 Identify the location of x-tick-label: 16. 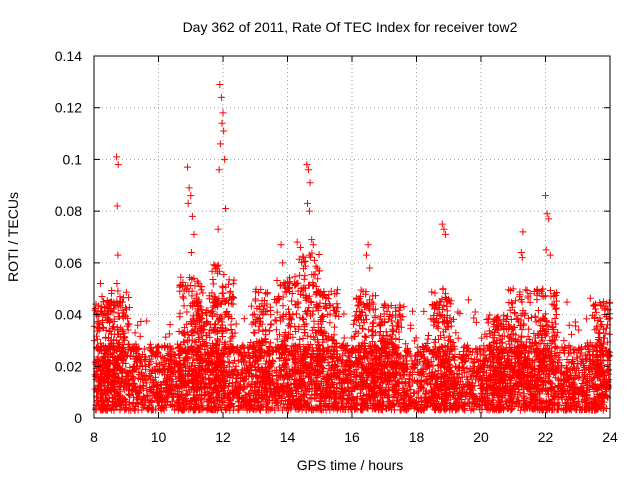
(352, 437).